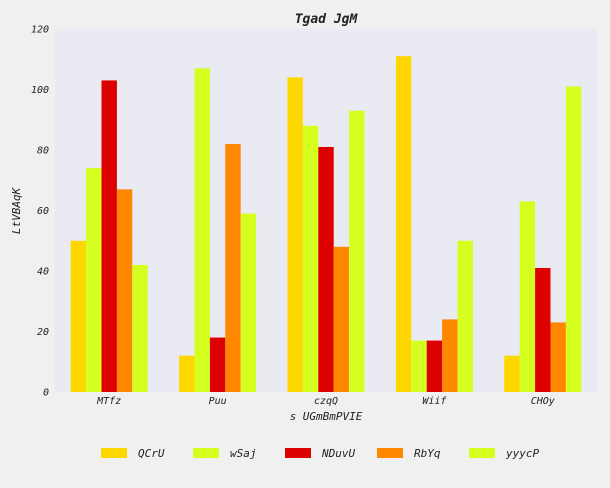  I want to click on bar-RbYq-MTfz, so click(124, 290).